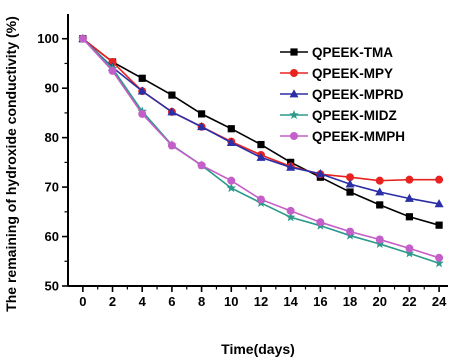 This screenshot has width=452, height=362. What do you see at coordinates (290, 301) in the screenshot?
I see `x-tick-label: 14` at bounding box center [290, 301].